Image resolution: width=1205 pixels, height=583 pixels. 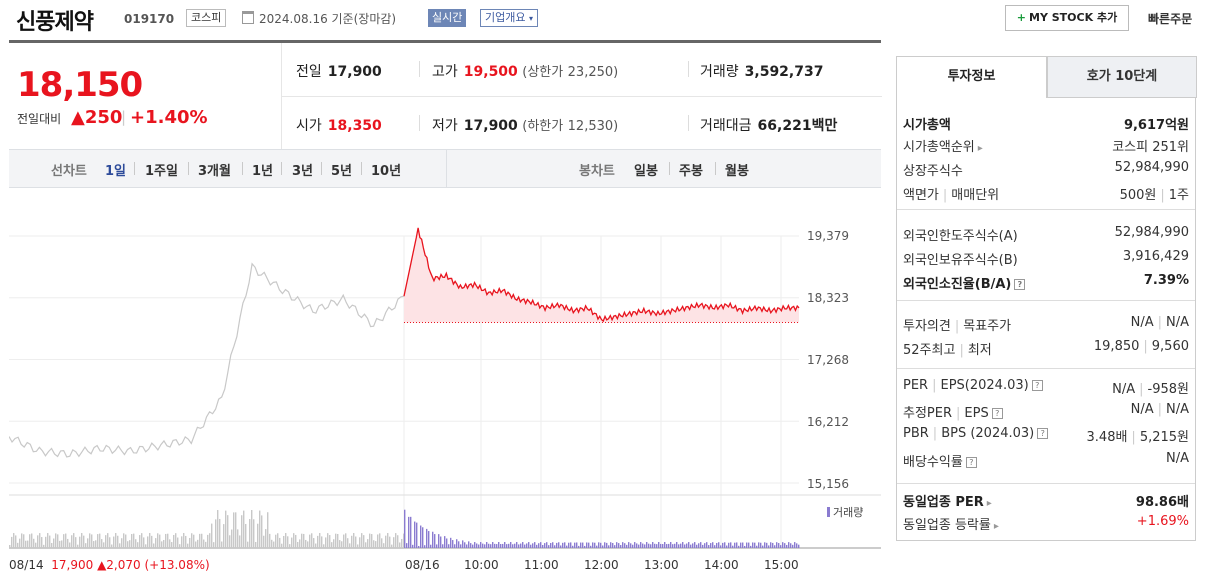 What do you see at coordinates (1046, 523) in the screenshot?
I see `row-sector-change: 동일업종 등락률 ▸ +1.69%` at bounding box center [1046, 523].